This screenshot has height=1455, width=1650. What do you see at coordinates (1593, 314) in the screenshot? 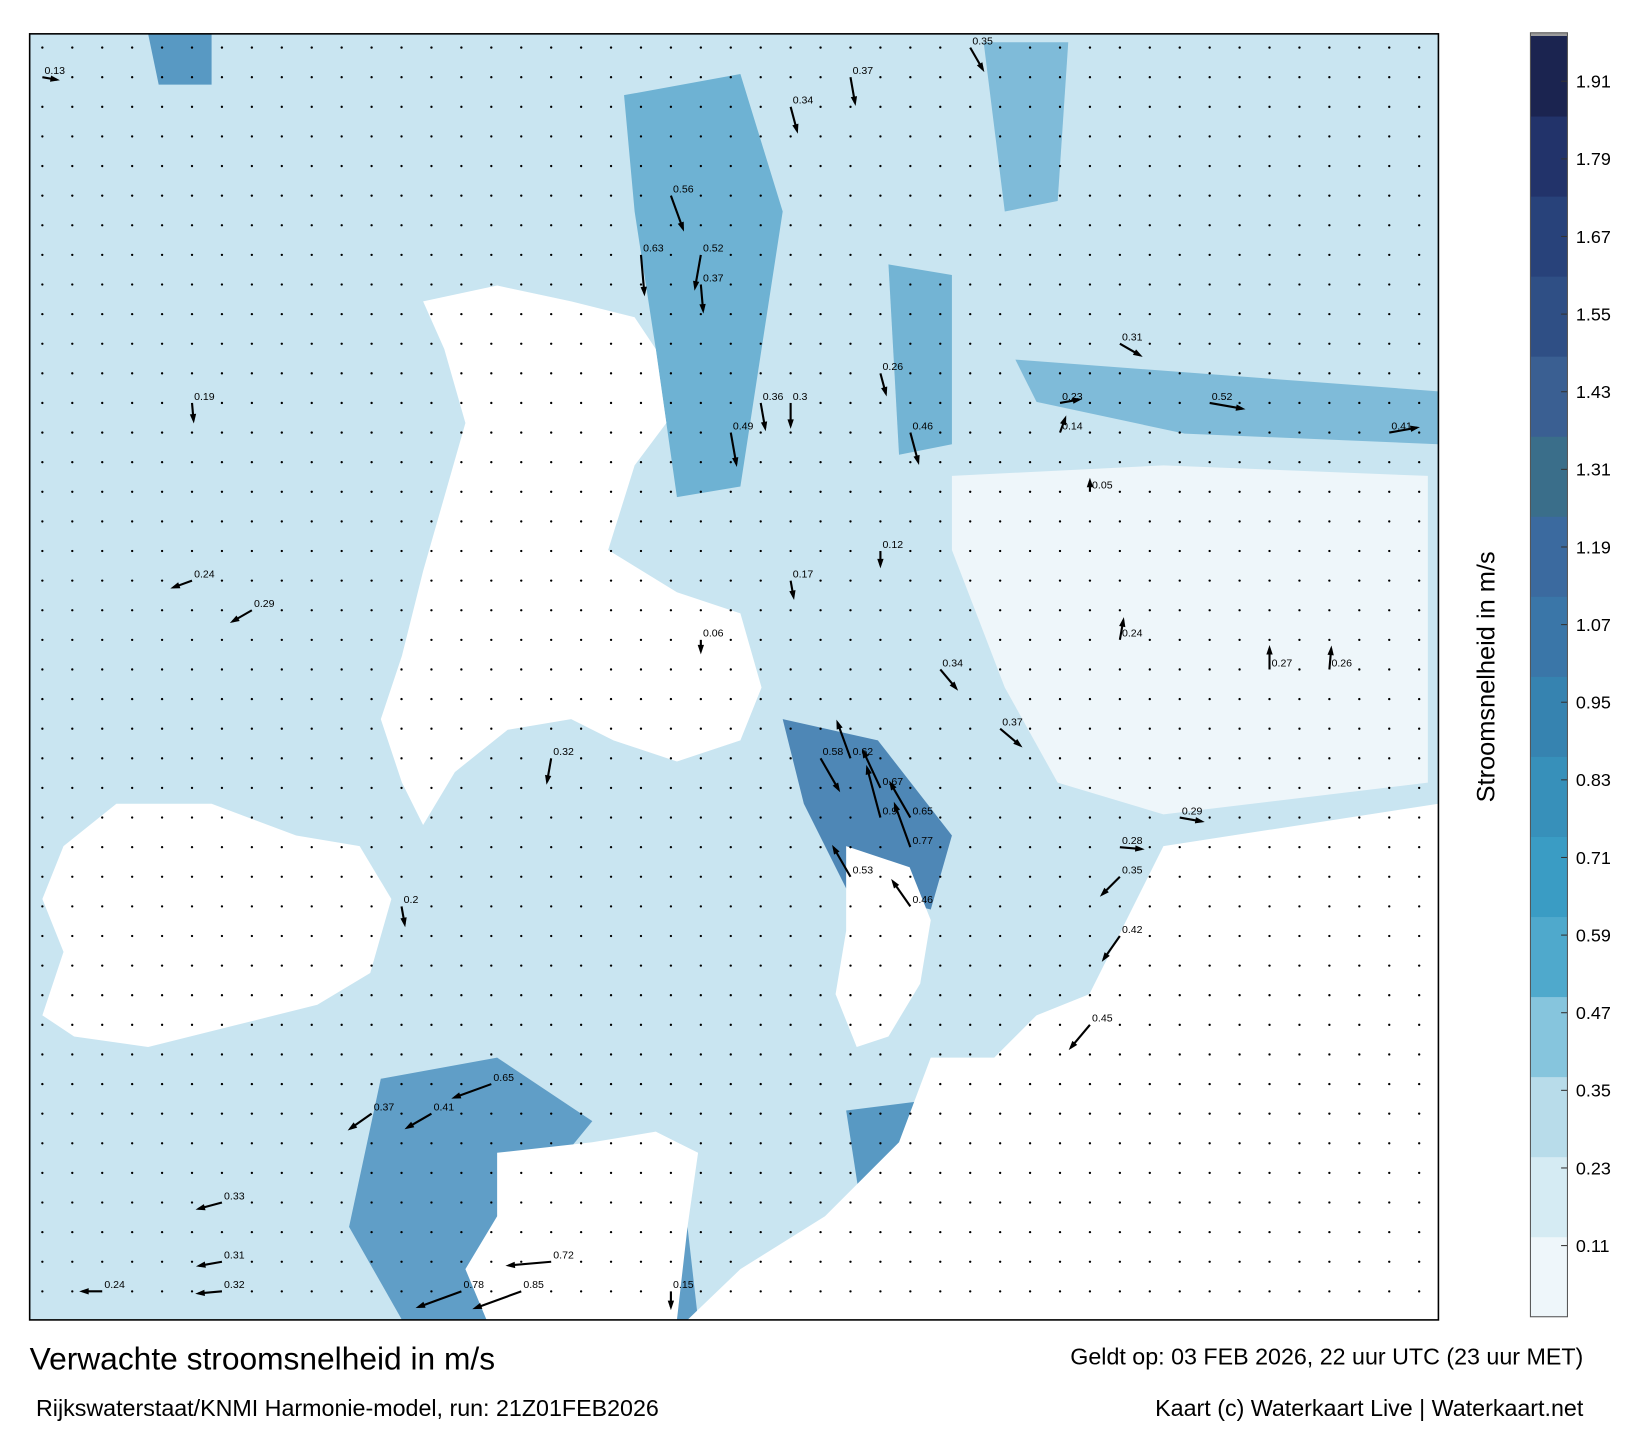
I see `colorbar-tick-label: 1.55` at bounding box center [1593, 314].